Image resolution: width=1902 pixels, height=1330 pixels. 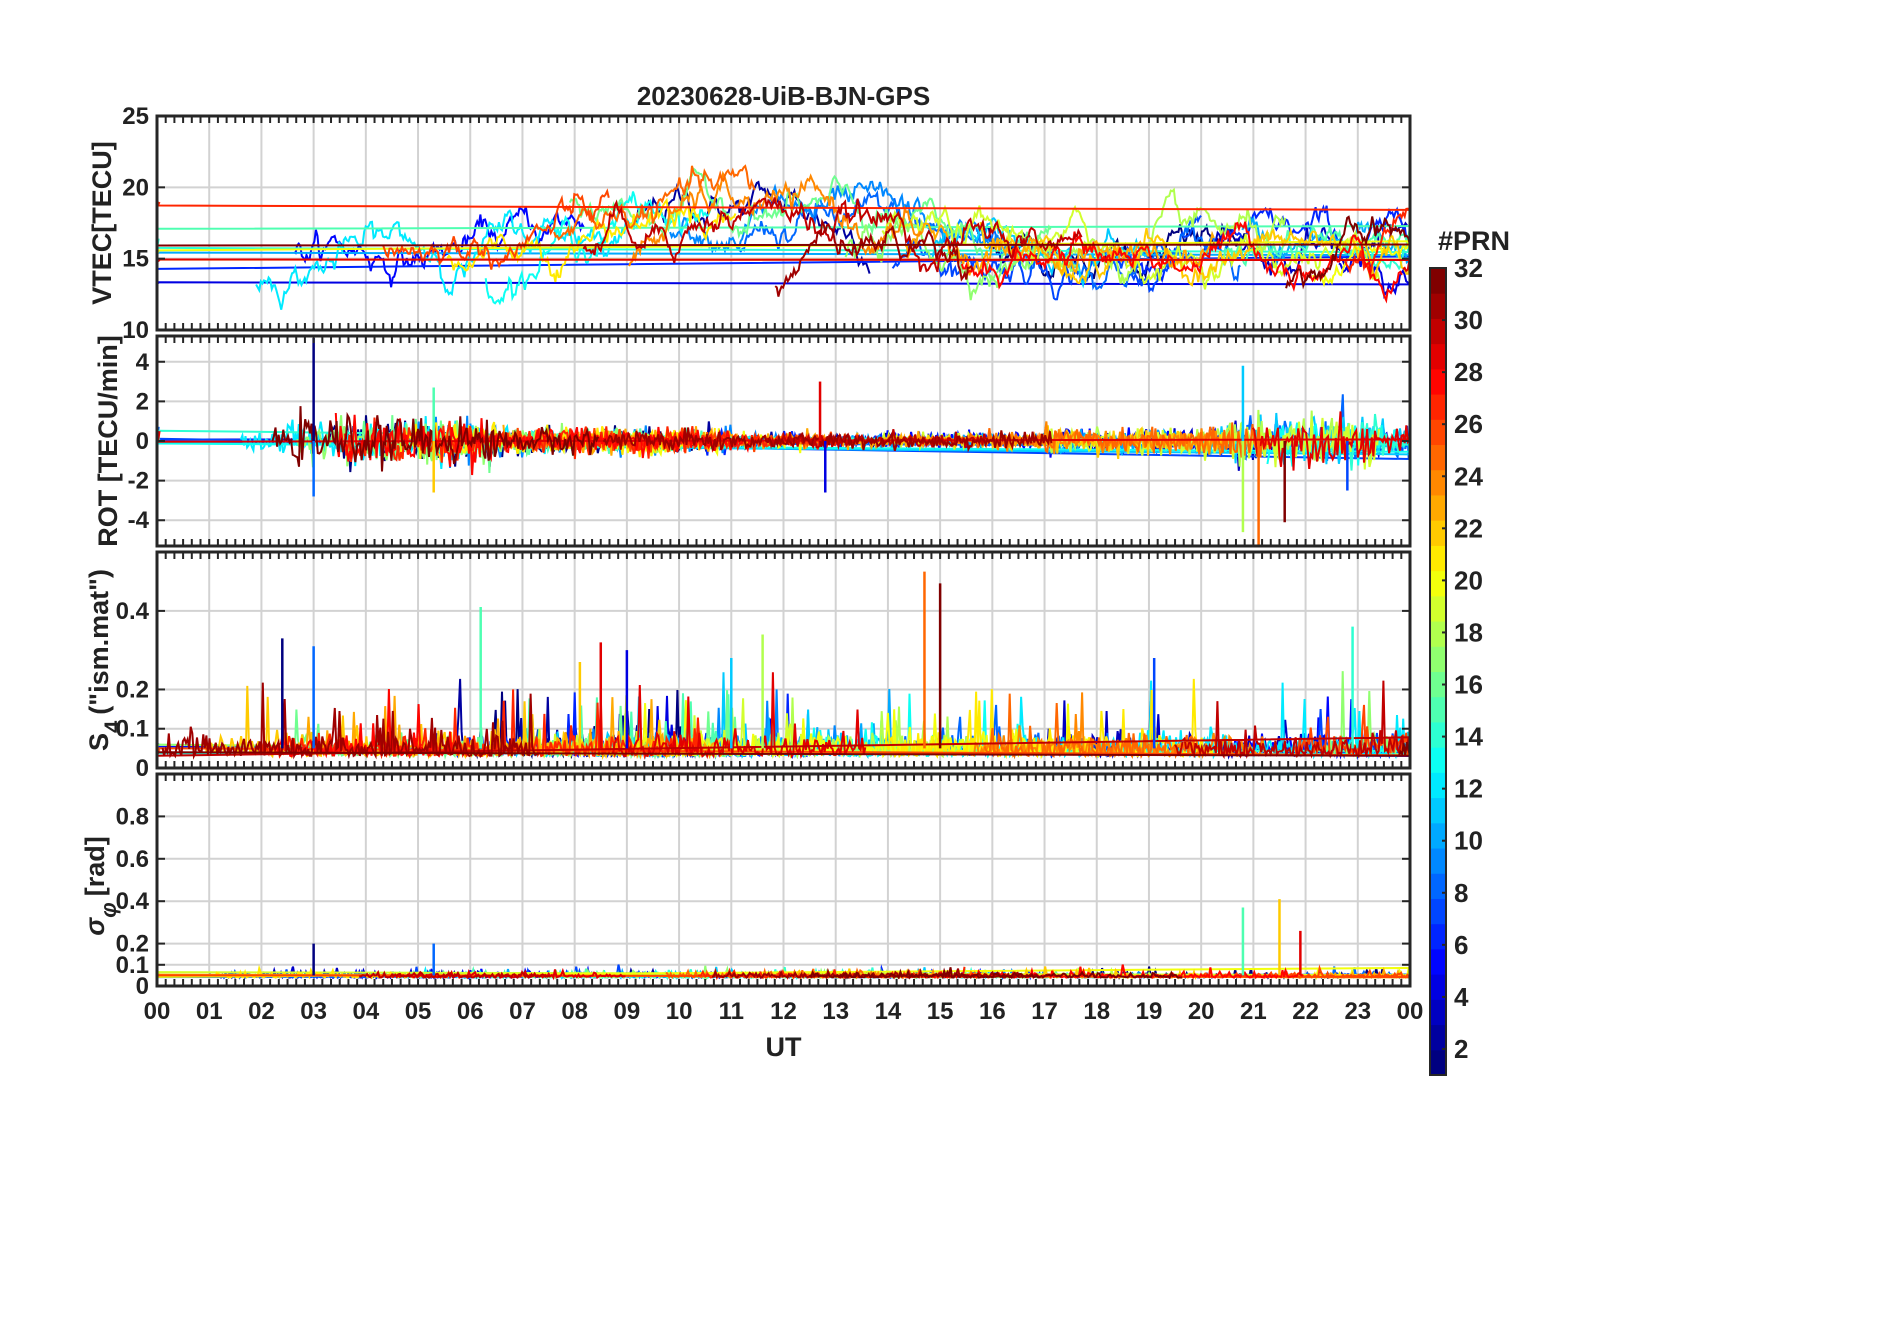 What do you see at coordinates (138, 481) in the screenshot?
I see `y-tick-label: -2` at bounding box center [138, 481].